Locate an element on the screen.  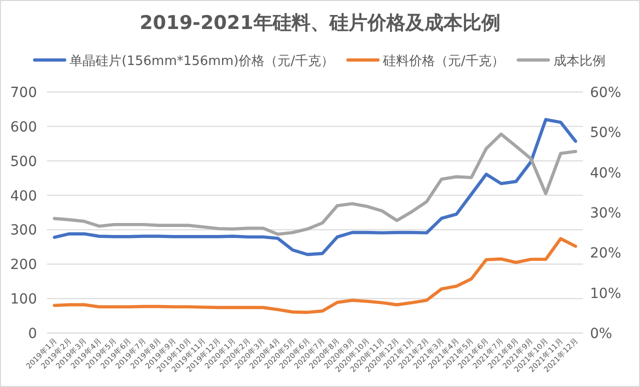
y-tick-label: 0 is located at coordinates (32, 334).